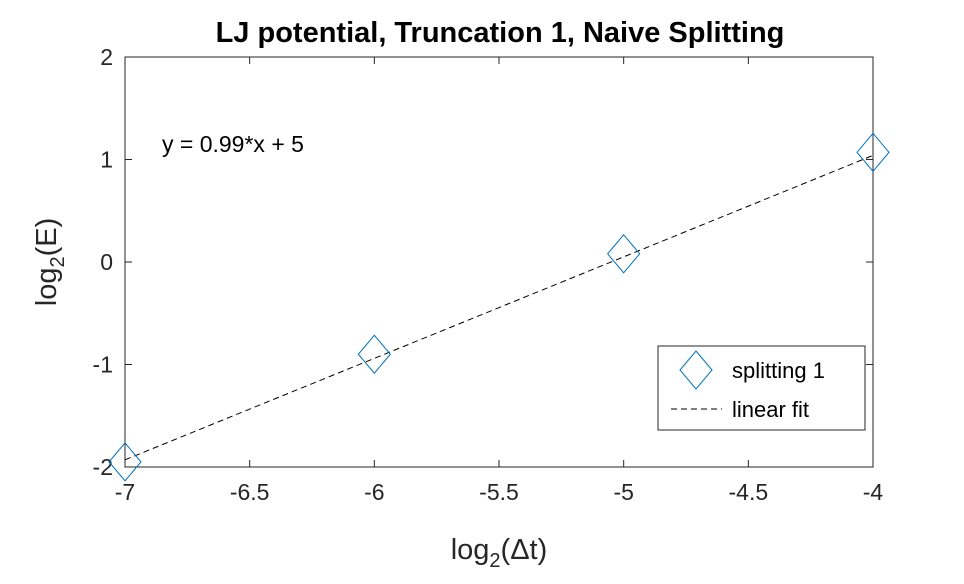  I want to click on legend-label-linear-fit: linear fit, so click(770, 409).